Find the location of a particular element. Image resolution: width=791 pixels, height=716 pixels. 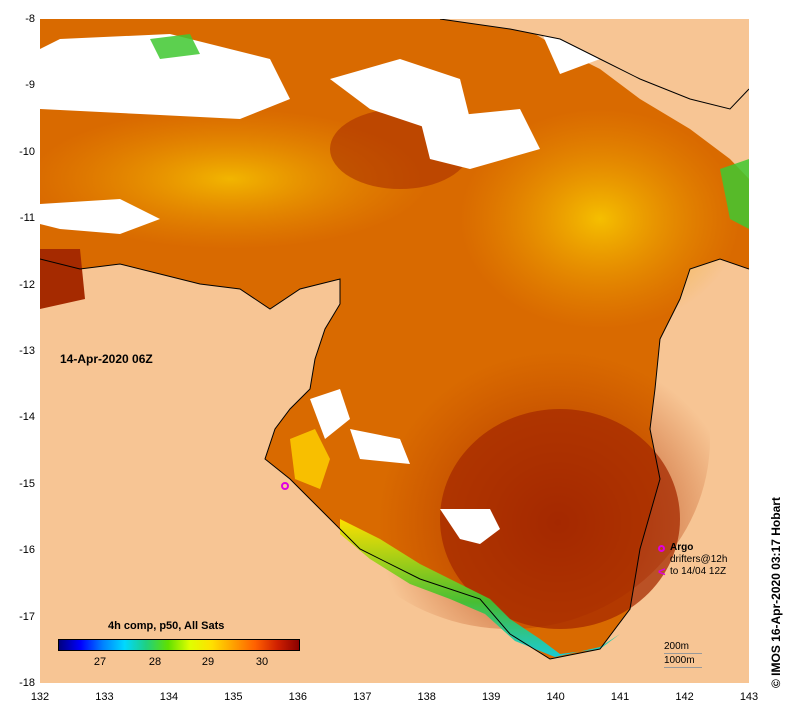

lat-tick-label: -16 is located at coordinates (27, 550).